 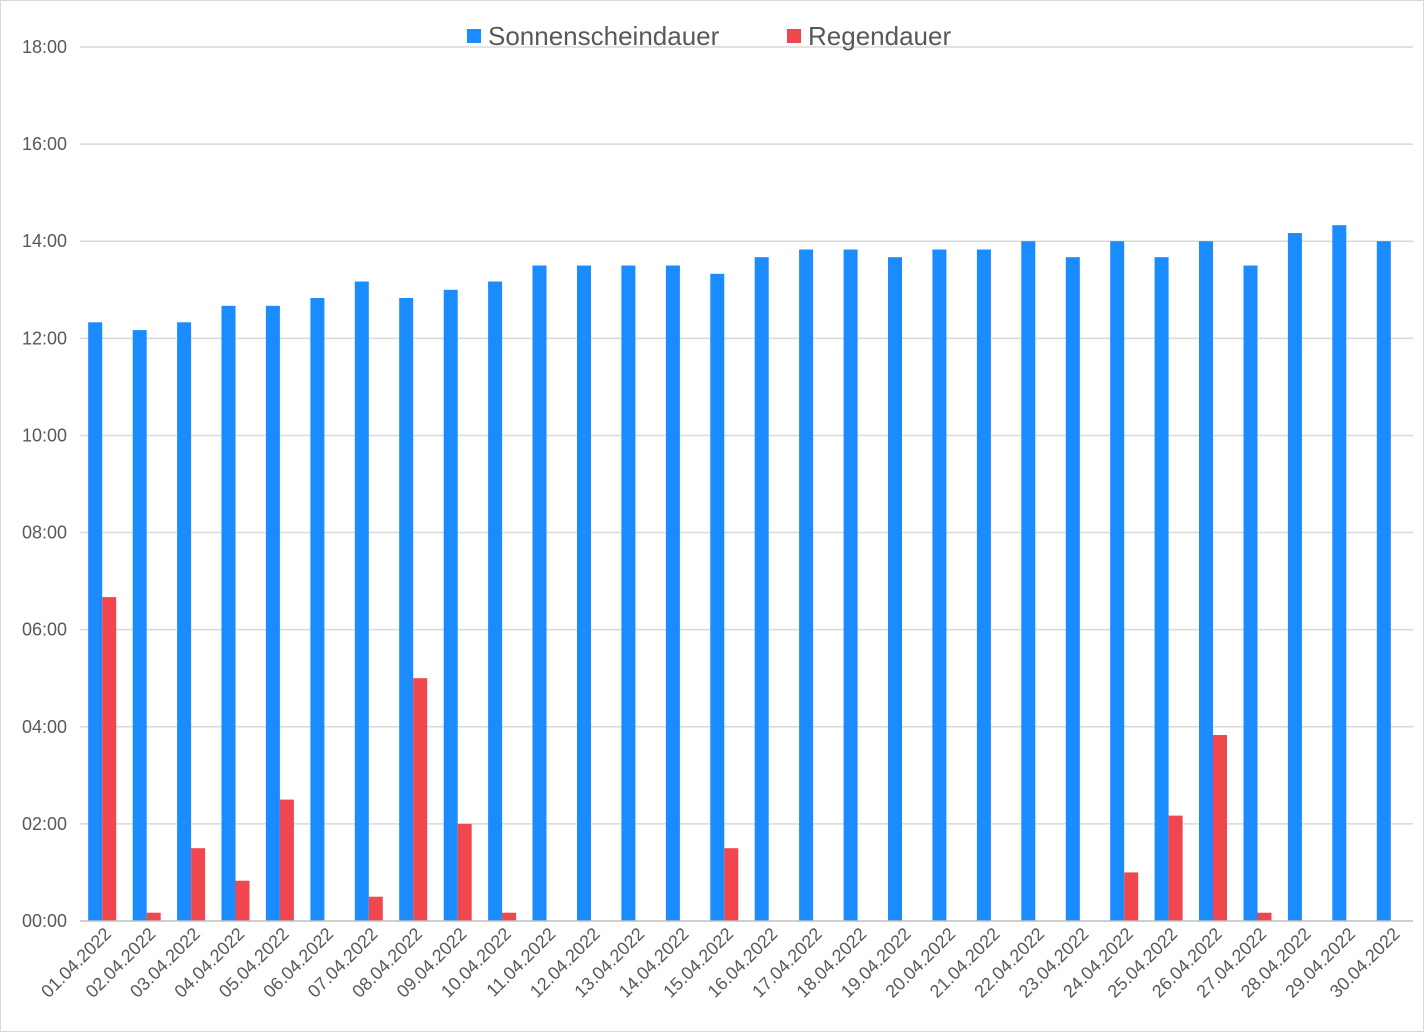 I want to click on y-tick-label: 10:00, so click(x=44, y=435).